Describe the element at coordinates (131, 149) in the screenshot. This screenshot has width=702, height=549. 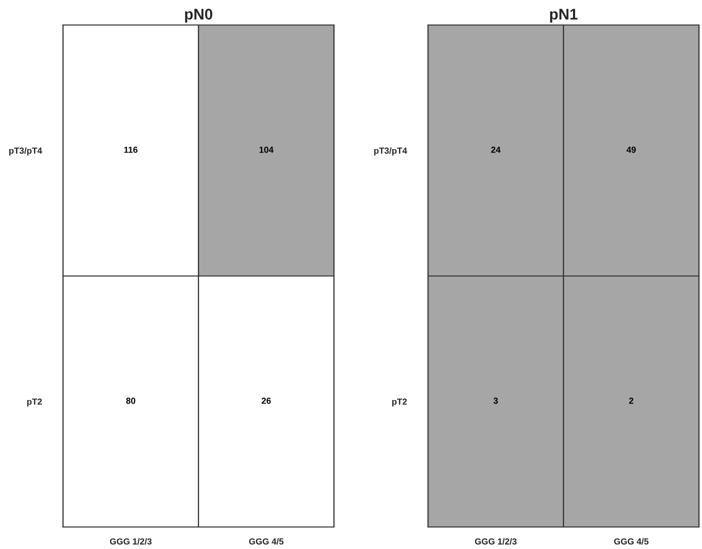
I see `data-label: 116` at that location.